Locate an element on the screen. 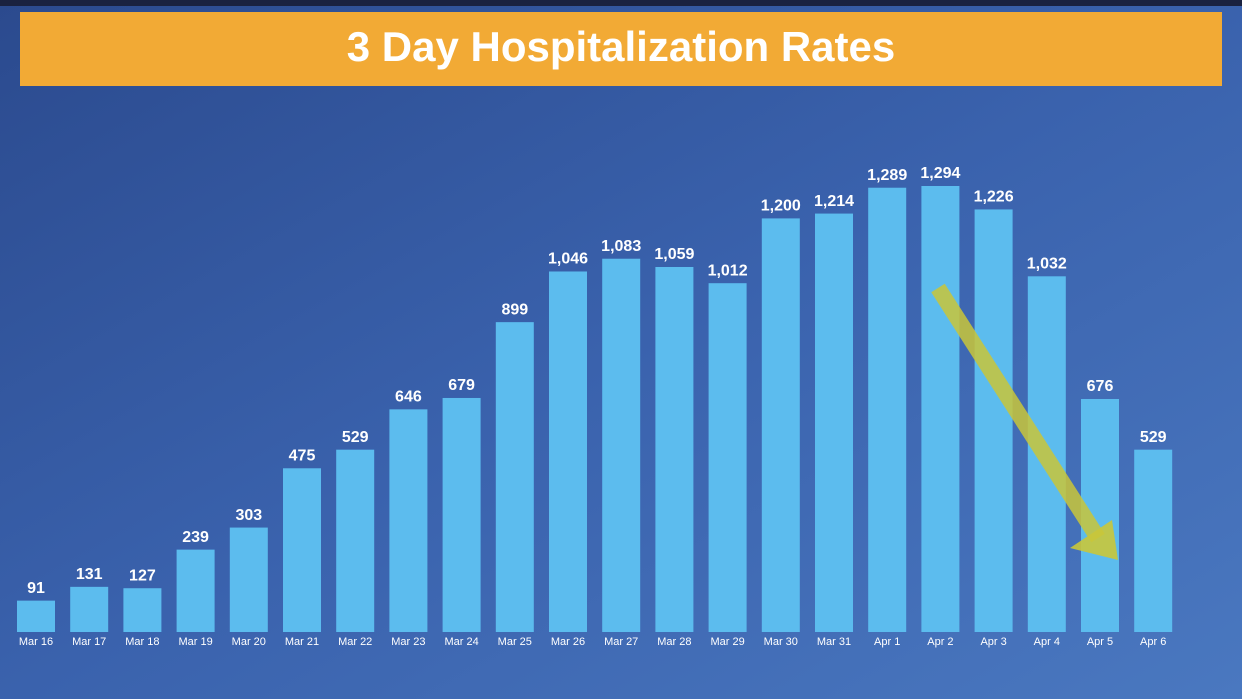 The width and height of the screenshot is (1242, 699). value-label: 1,083 is located at coordinates (621, 246).